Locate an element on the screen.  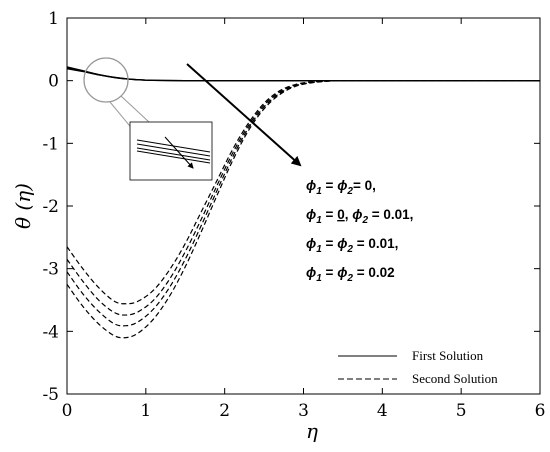
x-tick-label: 1 is located at coordinates (145, 411).